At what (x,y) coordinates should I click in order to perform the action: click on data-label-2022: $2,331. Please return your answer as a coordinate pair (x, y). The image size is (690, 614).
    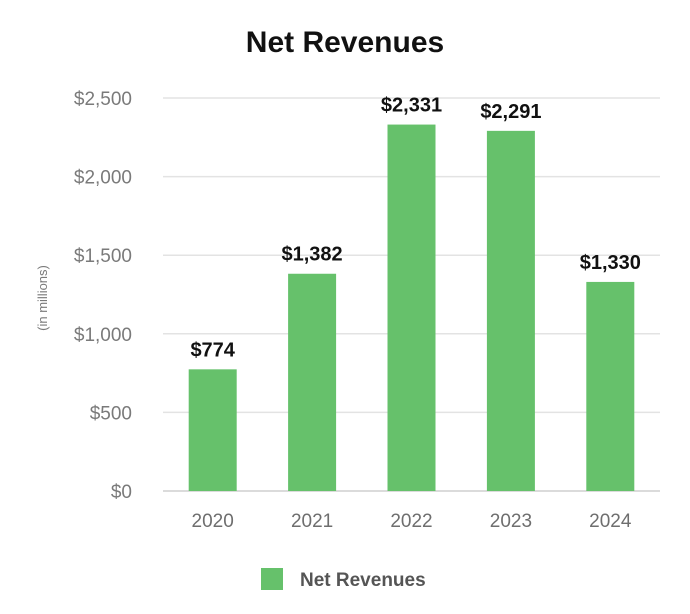
    Looking at the image, I should click on (411, 106).